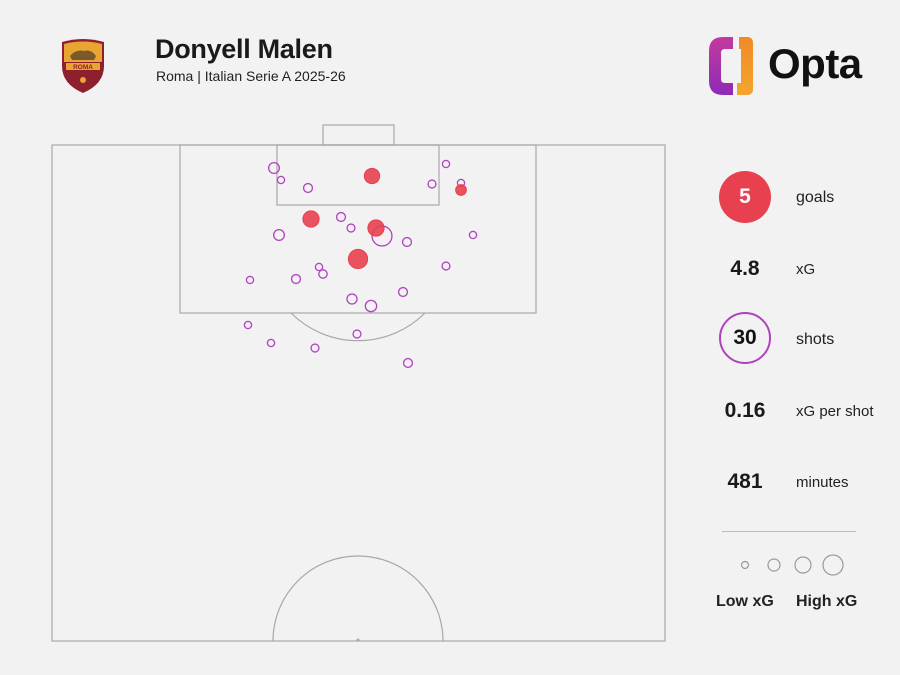 The height and width of the screenshot is (675, 900). I want to click on opta-logo-icon, so click(731, 66).